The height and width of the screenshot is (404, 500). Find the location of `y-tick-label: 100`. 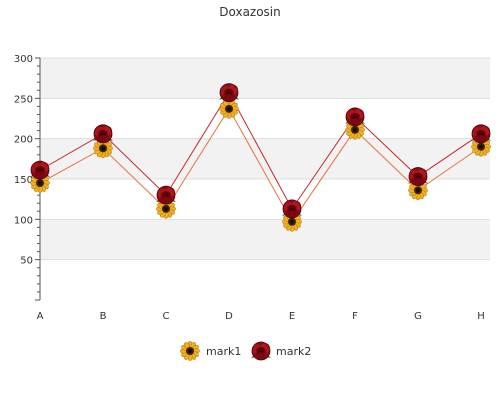

y-tick-label: 100 is located at coordinates (23, 220).